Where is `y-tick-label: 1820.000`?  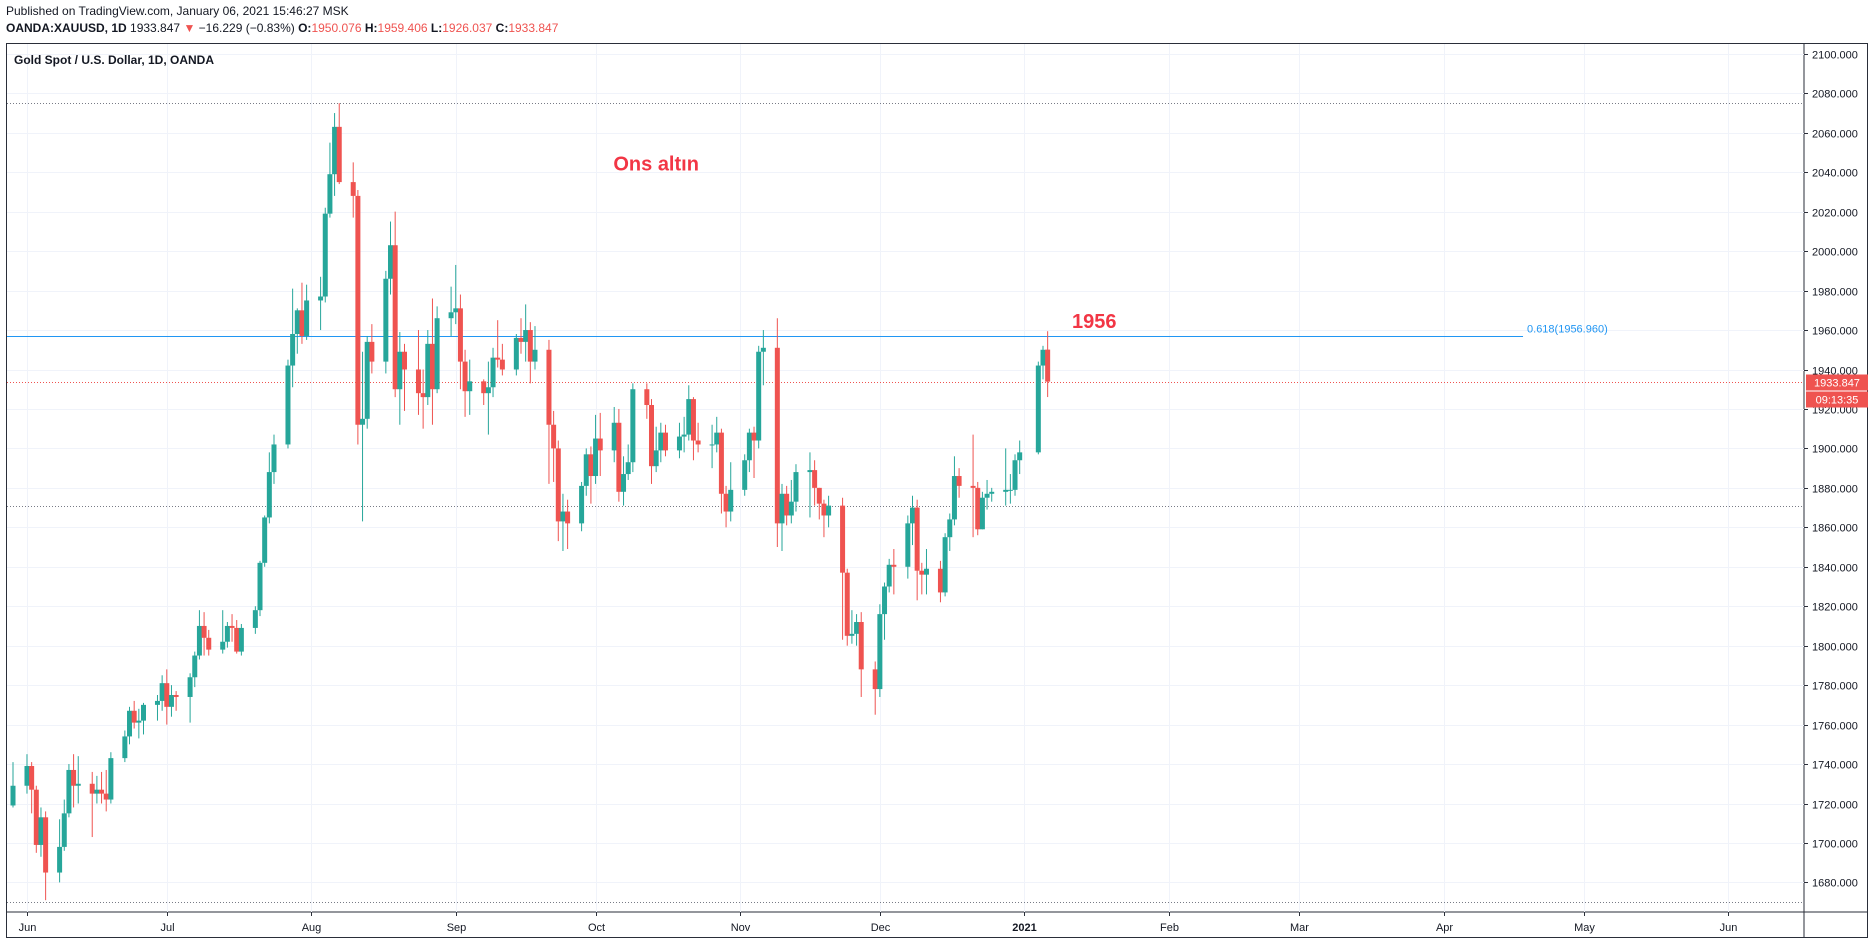
y-tick-label: 1820.000 is located at coordinates (1835, 608).